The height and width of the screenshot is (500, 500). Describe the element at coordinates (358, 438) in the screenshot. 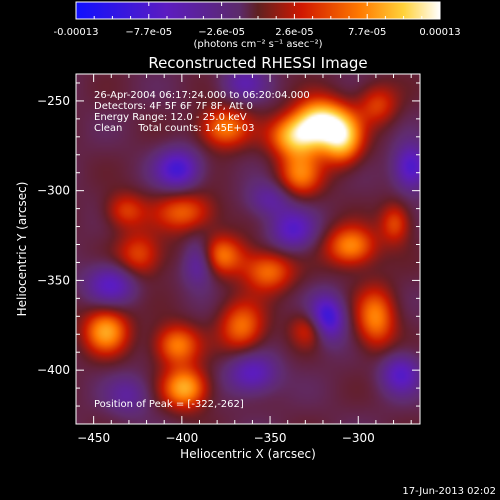

I see `x-tick-label: −300` at that location.